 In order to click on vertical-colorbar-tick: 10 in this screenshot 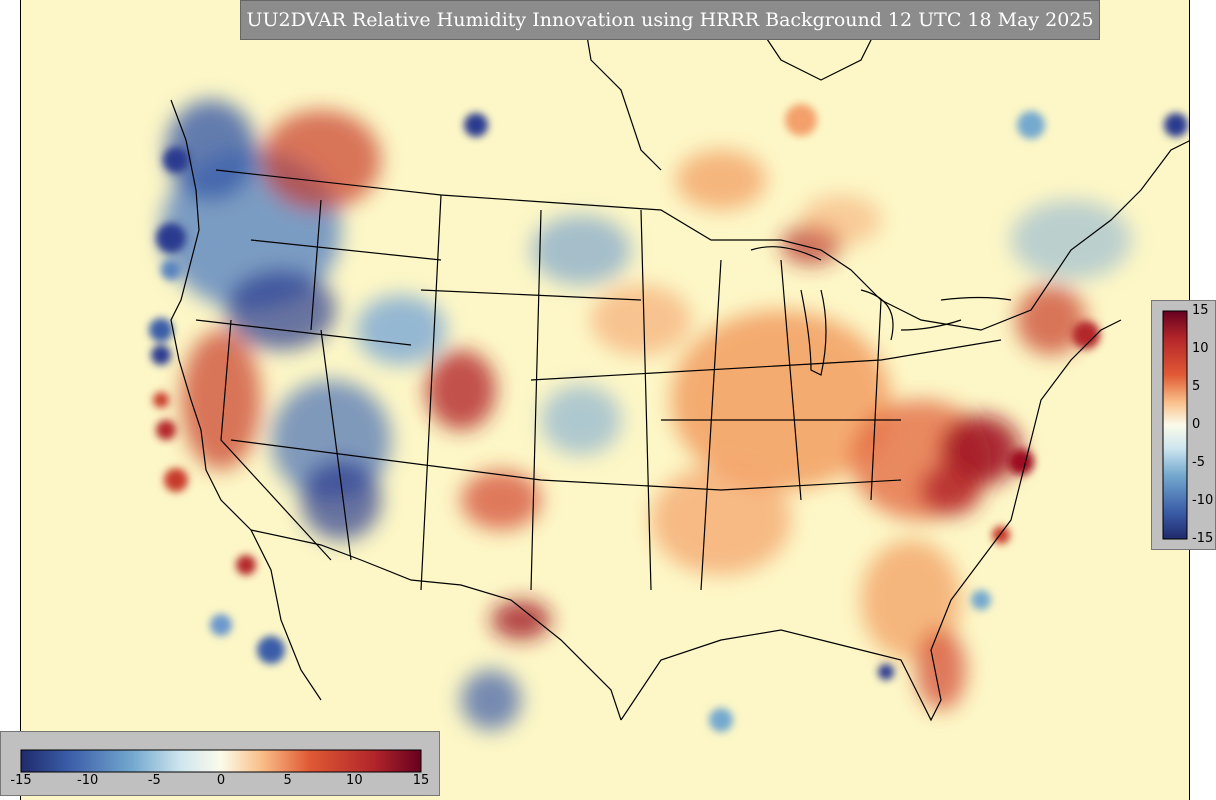, I will do `click(1200, 348)`.